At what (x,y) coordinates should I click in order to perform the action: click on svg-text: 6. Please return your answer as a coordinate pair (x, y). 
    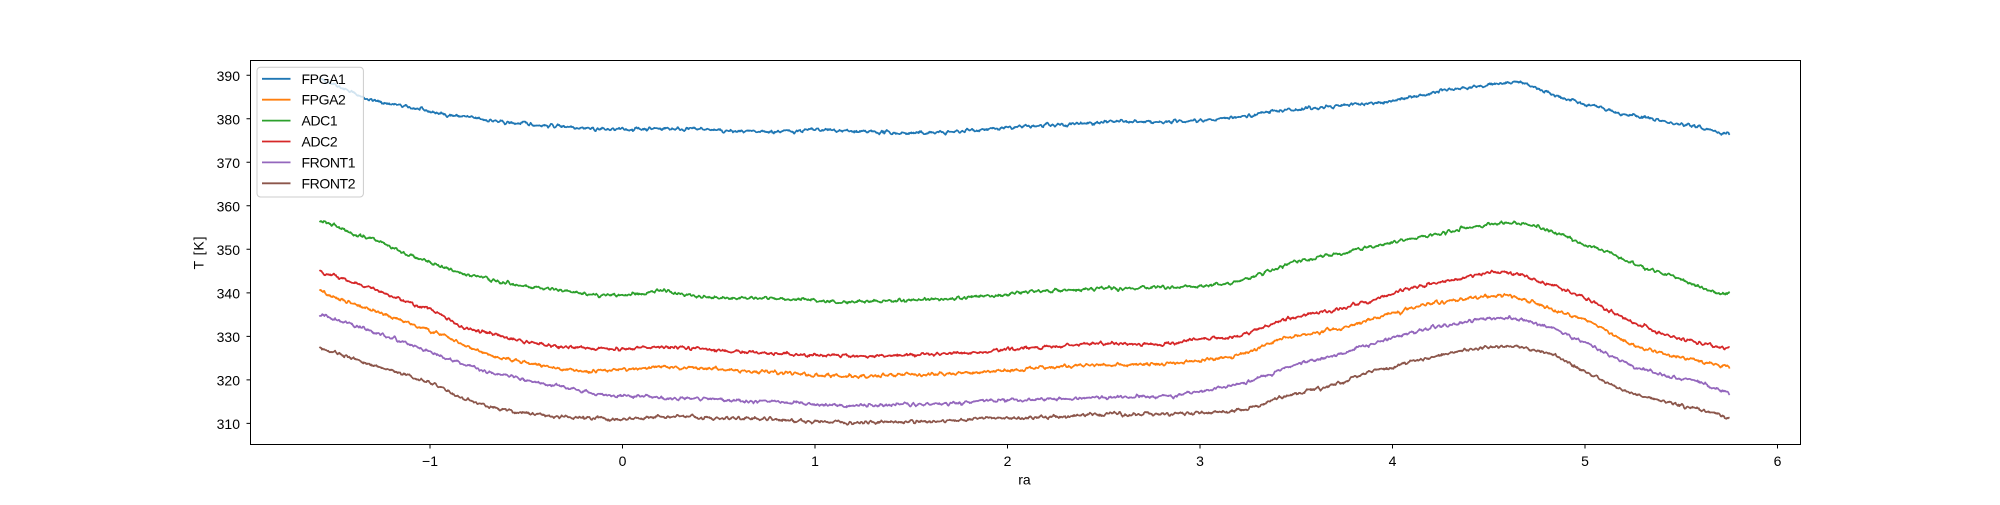
    Looking at the image, I should click on (1778, 461).